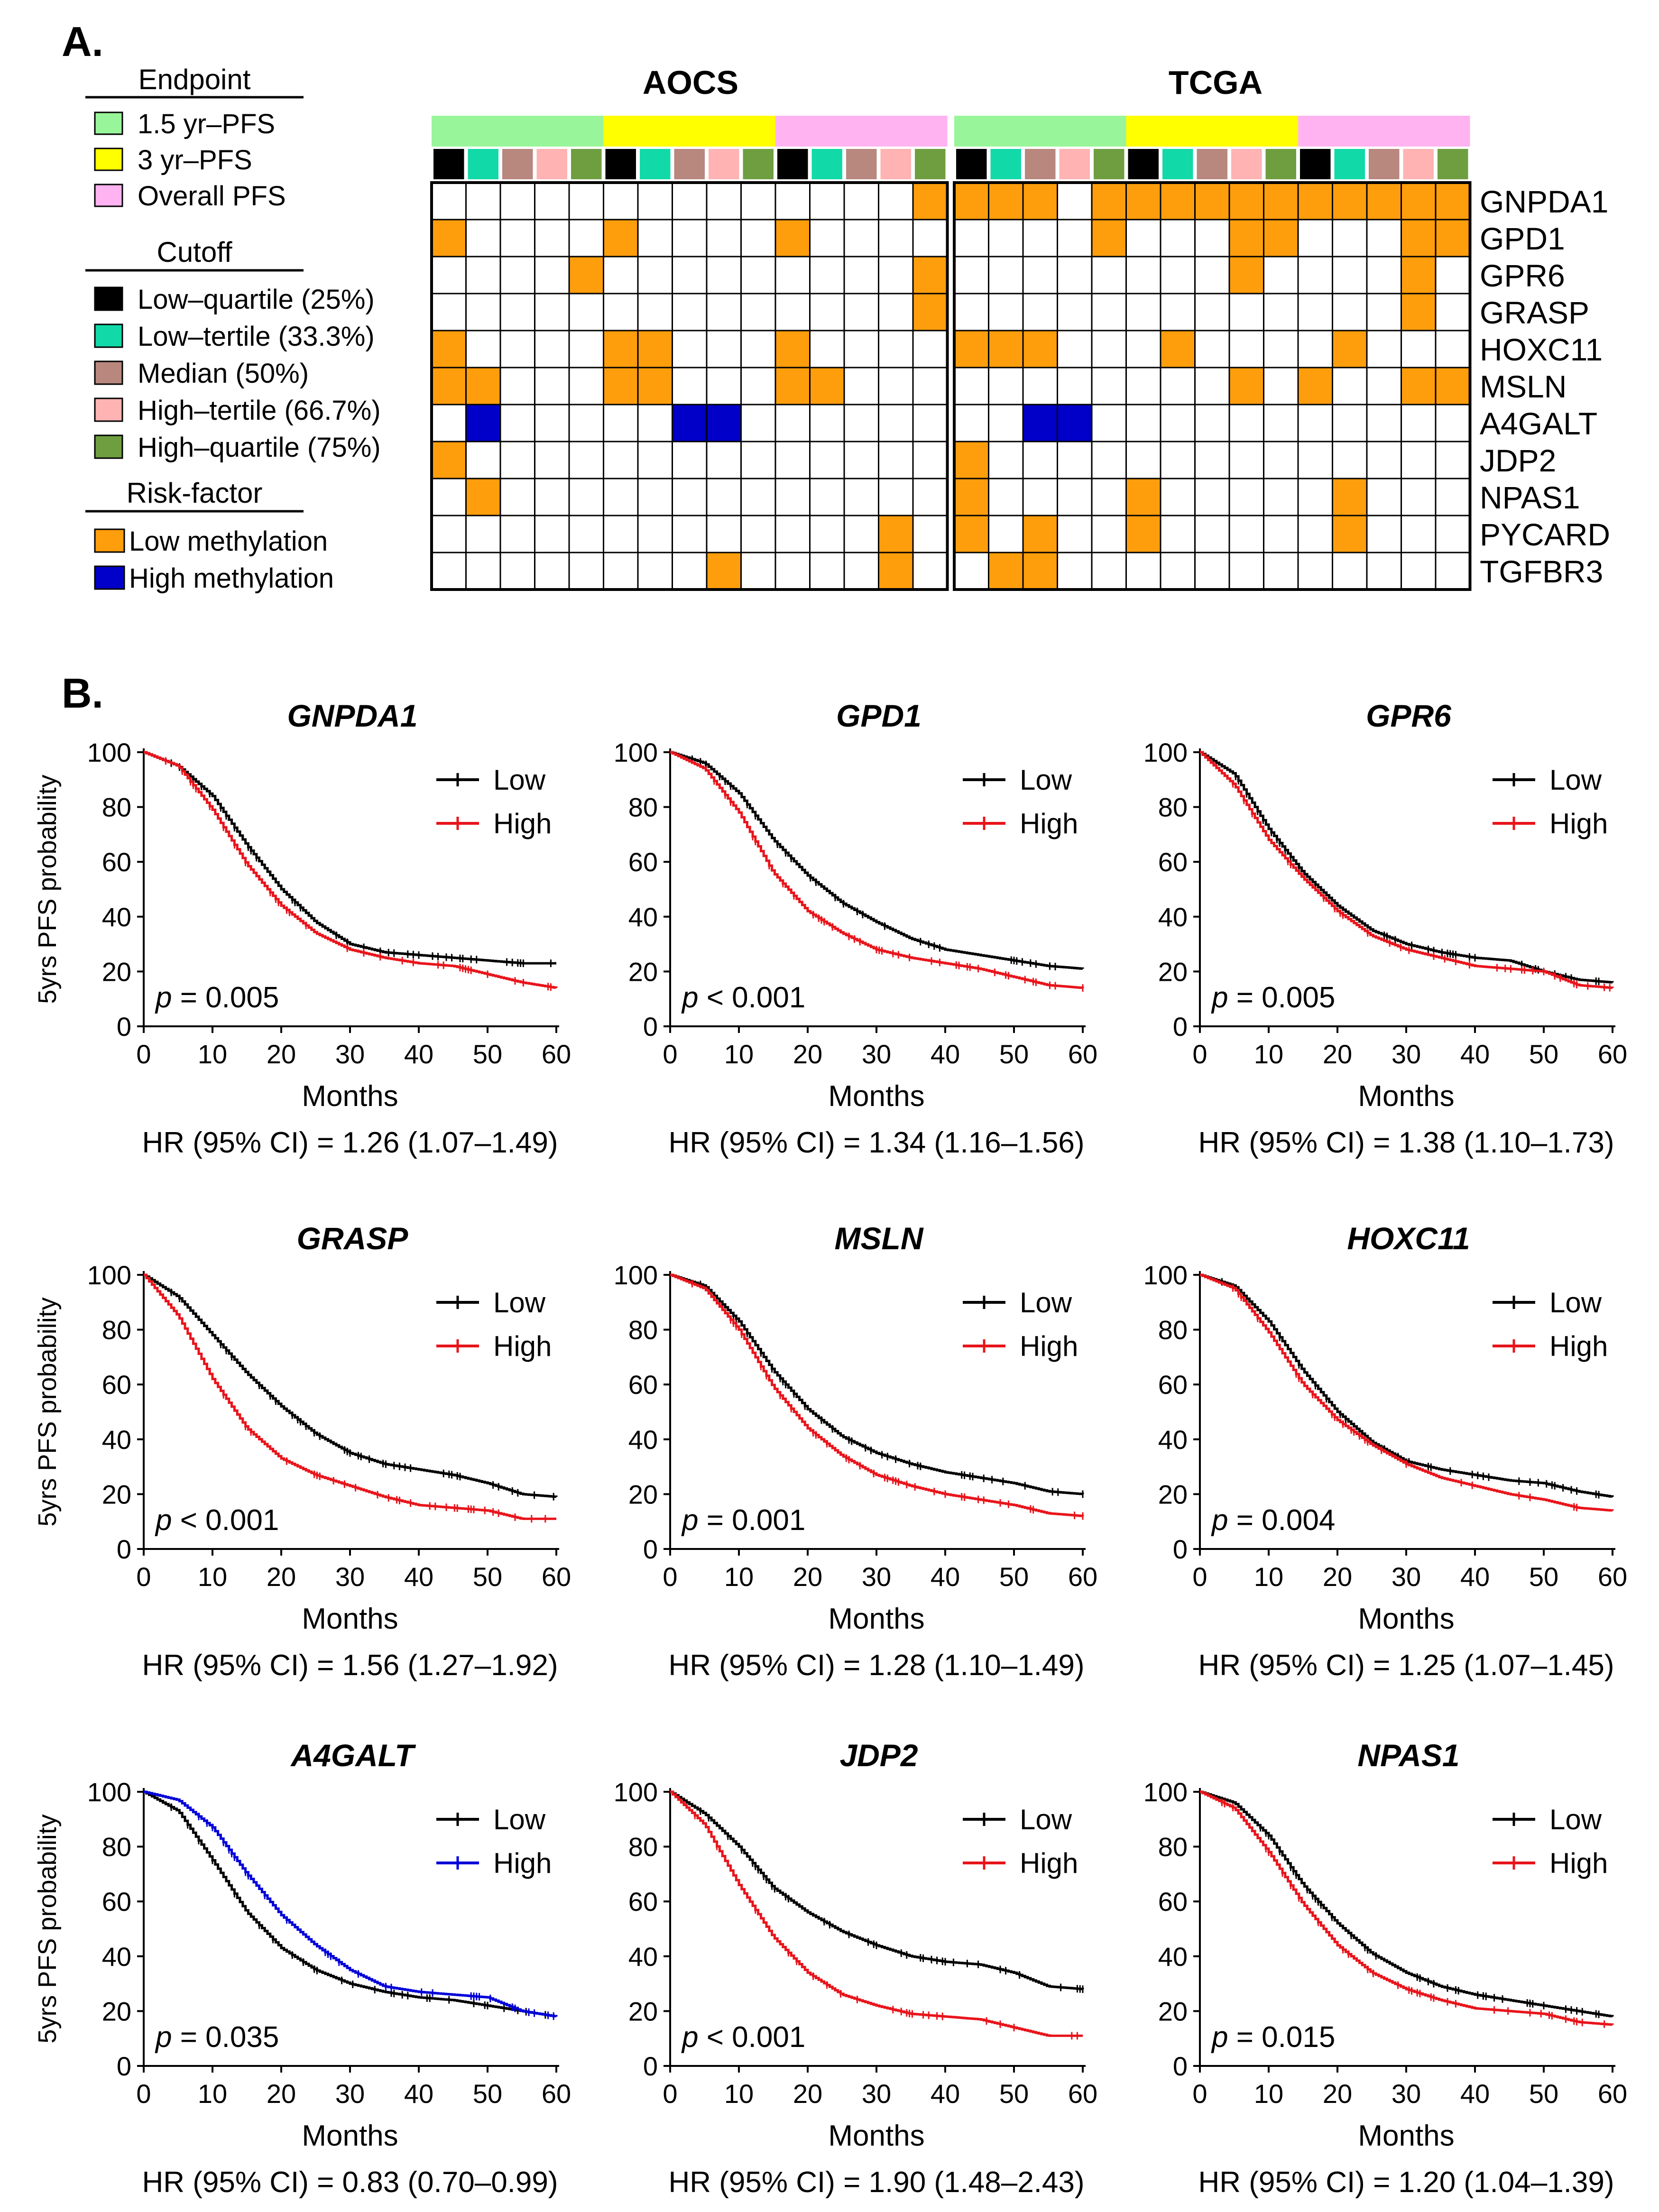 This screenshot has width=1659, height=2212. What do you see at coordinates (1178, 201) in the screenshot?
I see `heatmap-cell-tcga-gnpda1` at bounding box center [1178, 201].